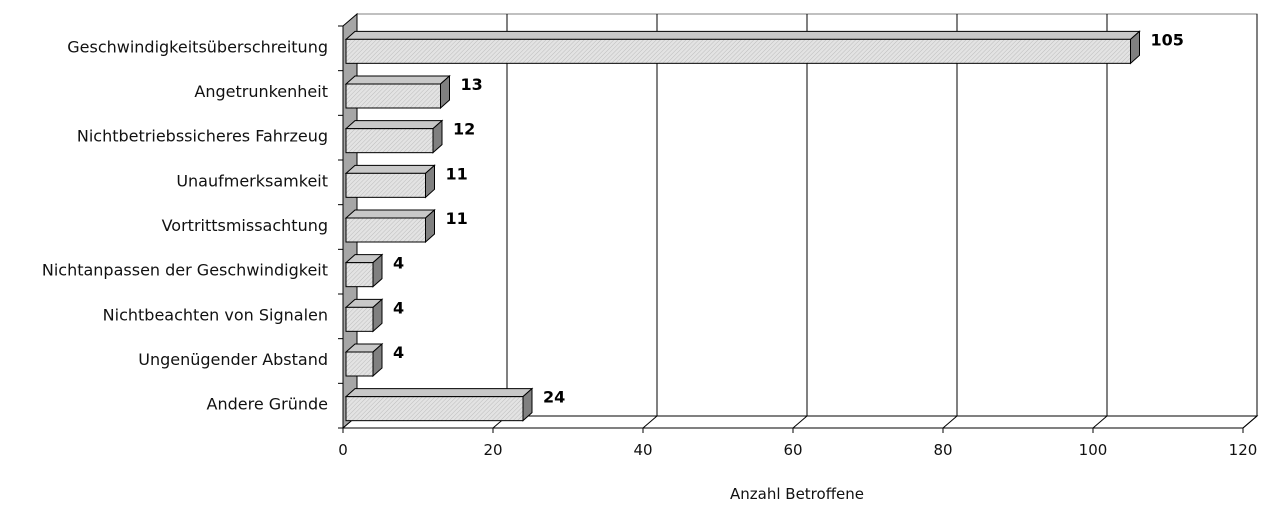  Describe the element at coordinates (233, 359) in the screenshot. I see `category-label: Ungenügender Abstand` at that location.